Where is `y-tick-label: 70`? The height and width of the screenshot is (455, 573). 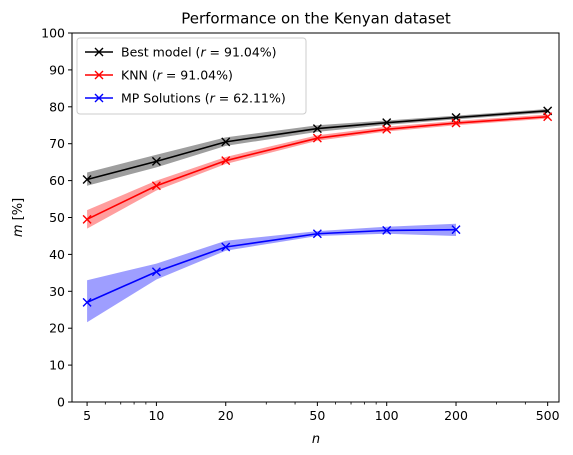
y-tick-label: 70 is located at coordinates (57, 143).